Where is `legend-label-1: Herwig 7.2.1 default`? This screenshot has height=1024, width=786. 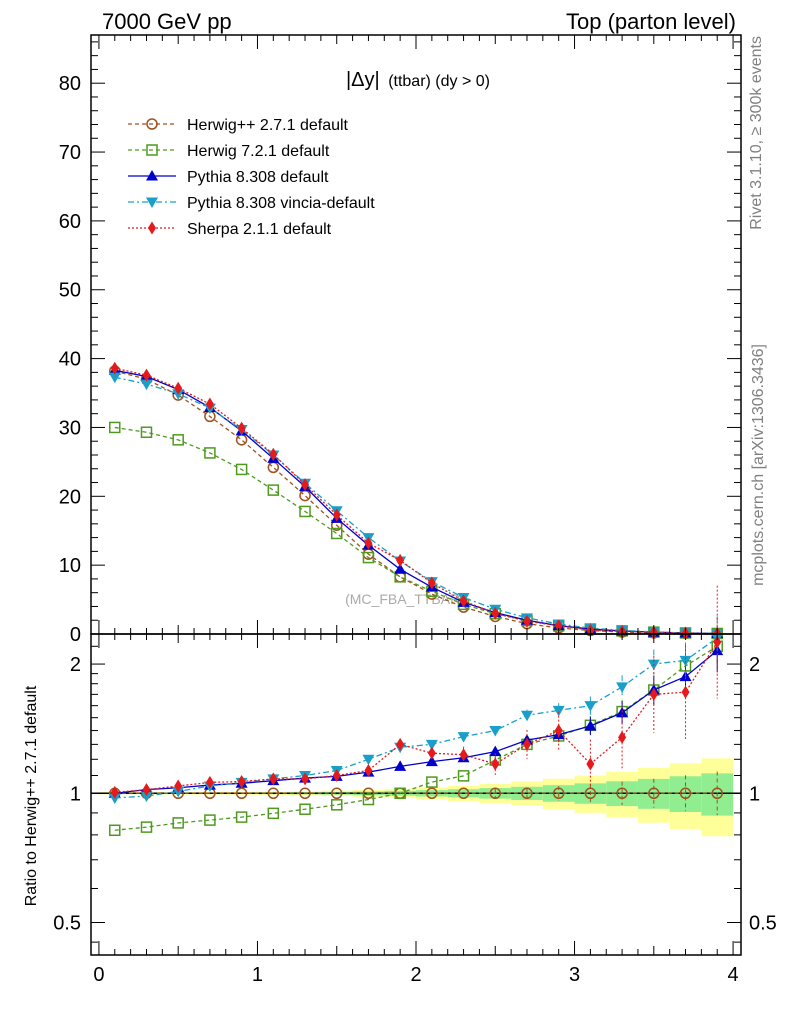
legend-label-1: Herwig 7.2.1 default is located at coordinates (258, 151).